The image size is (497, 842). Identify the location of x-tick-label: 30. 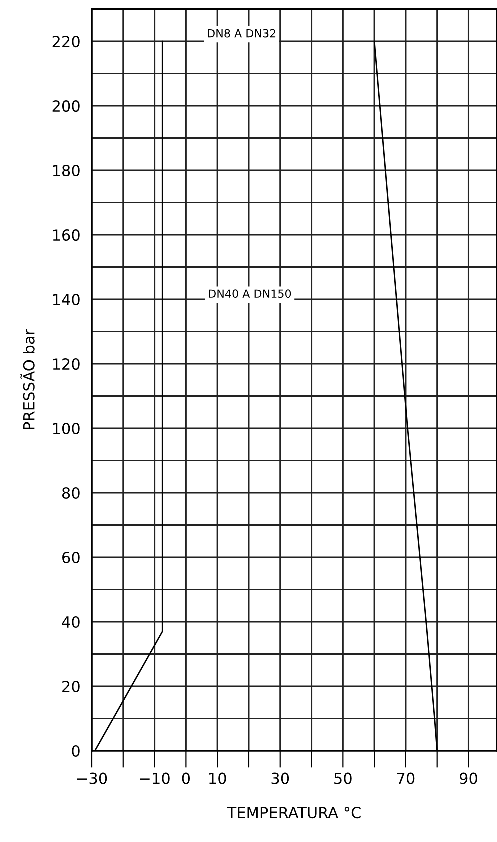
(281, 778).